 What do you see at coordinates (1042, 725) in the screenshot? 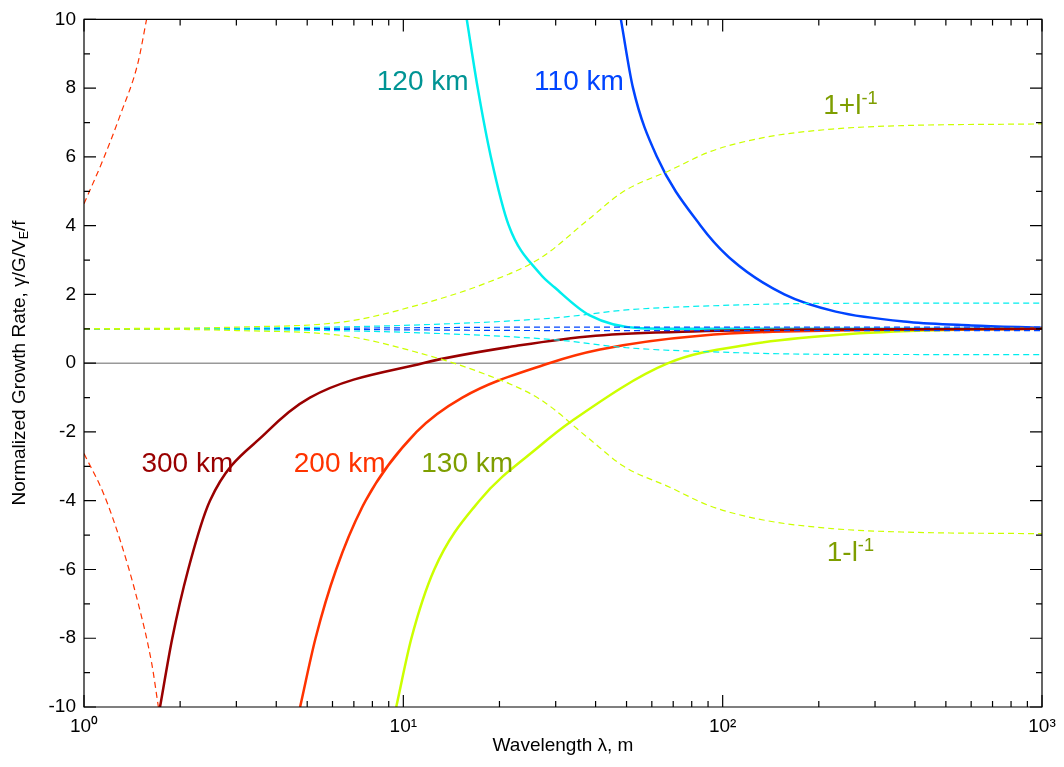
I see `x-tick-label: 10³` at bounding box center [1042, 725].